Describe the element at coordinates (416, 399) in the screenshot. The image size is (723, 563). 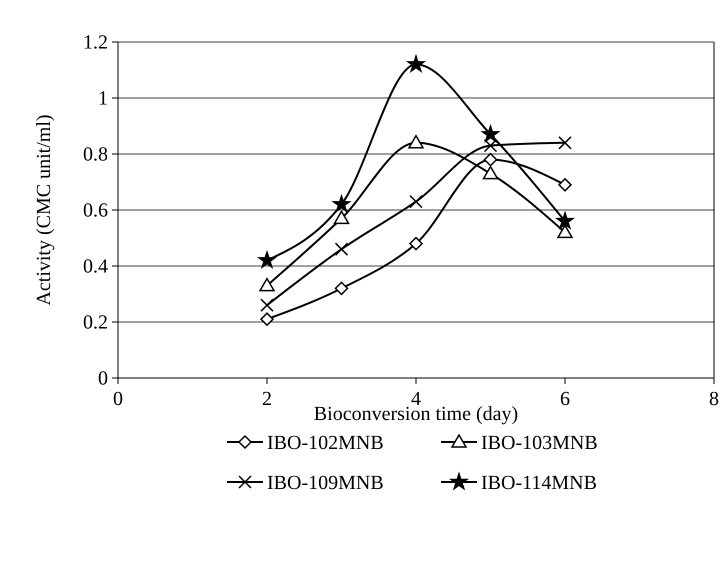
I see `x-tick-label: 4` at that location.